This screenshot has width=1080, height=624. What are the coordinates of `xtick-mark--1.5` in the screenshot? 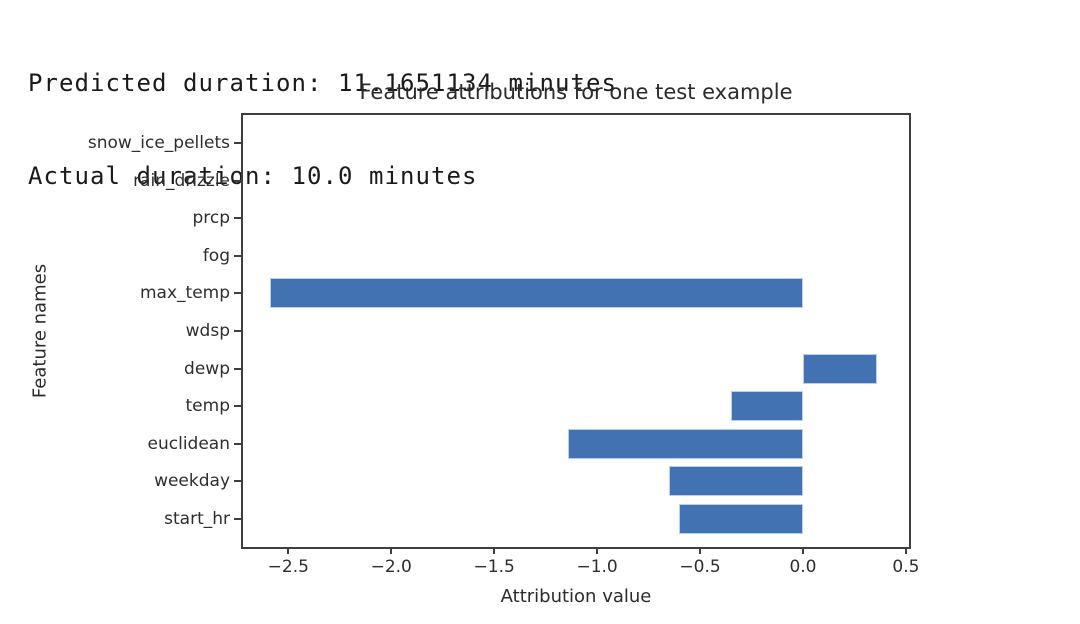 It's located at (494, 550).